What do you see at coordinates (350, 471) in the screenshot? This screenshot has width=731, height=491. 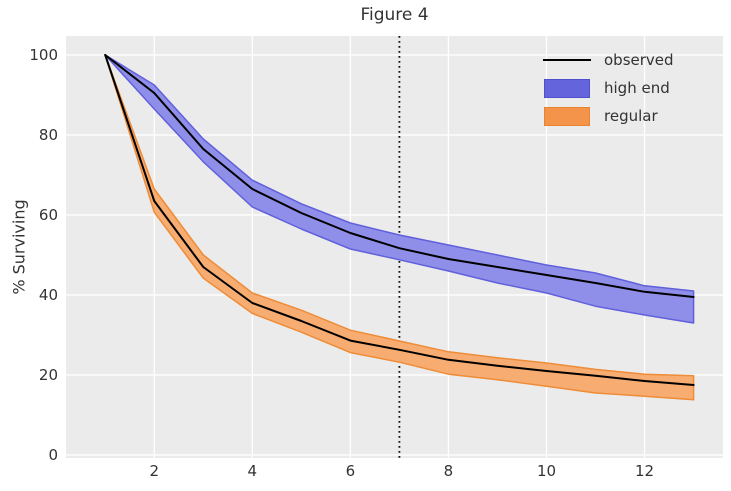 I see `x-tick-label: 6` at bounding box center [350, 471].